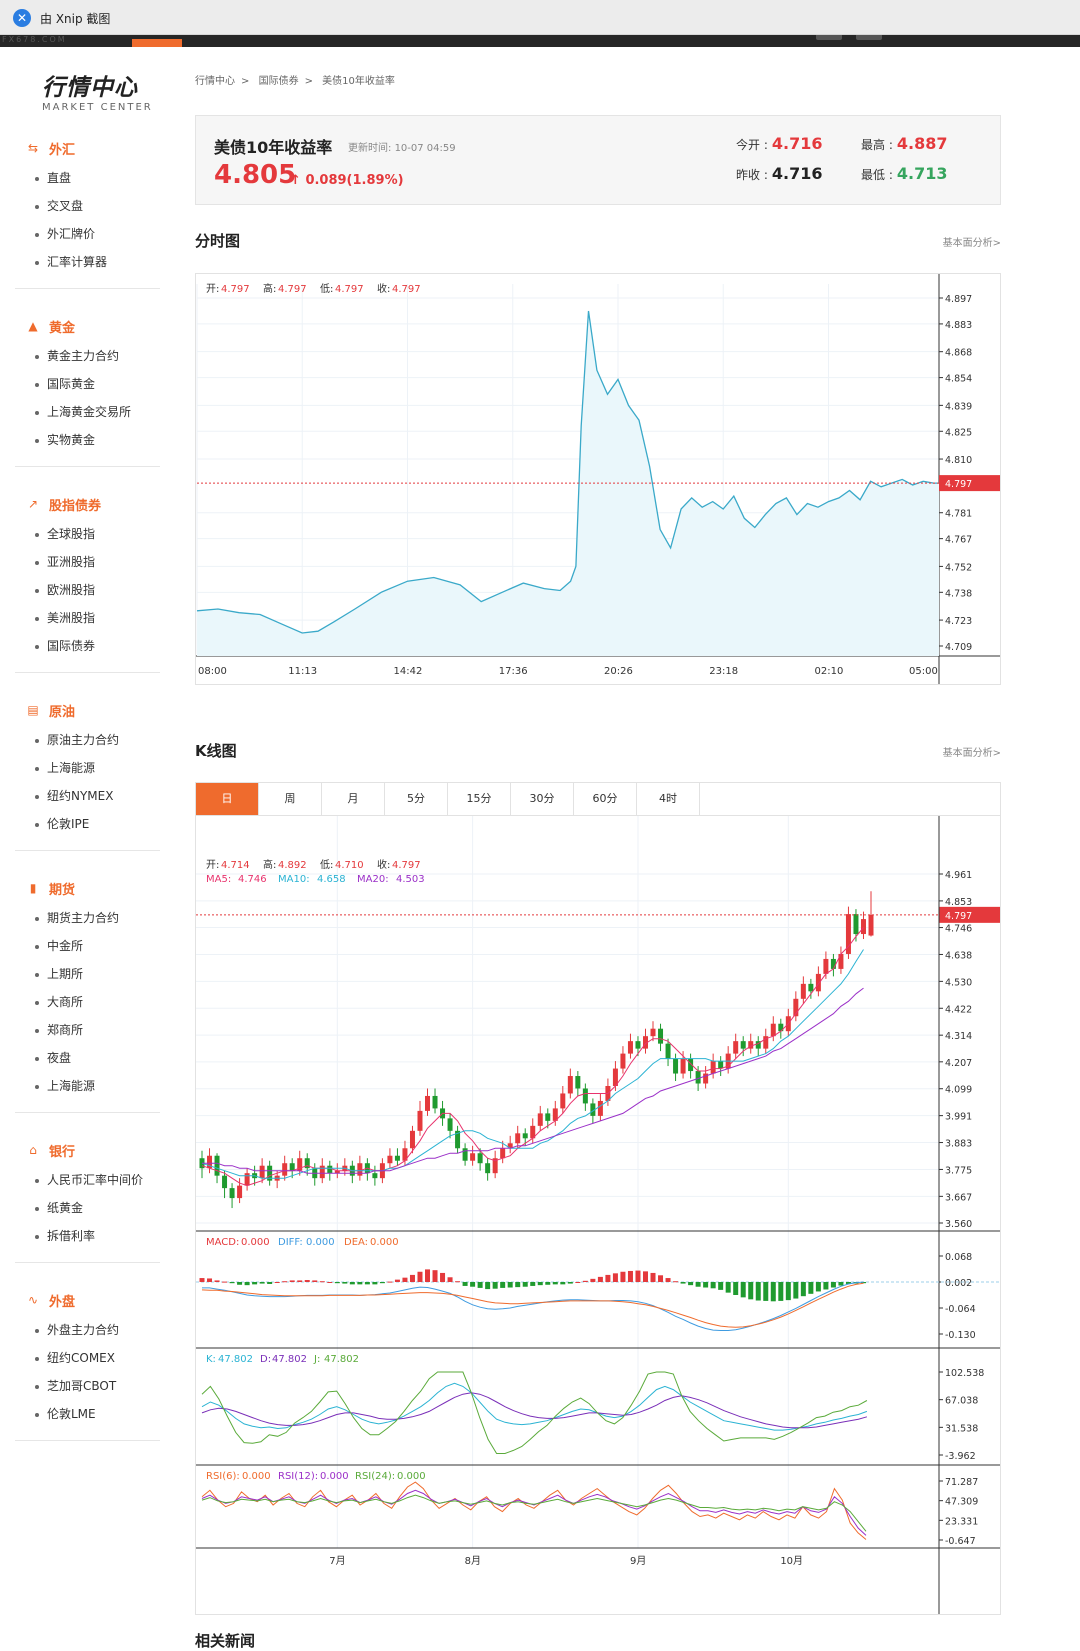 The height and width of the screenshot is (1651, 1080). What do you see at coordinates (87, 710) in the screenshot?
I see `sidebar-section-header: ▤ 原油` at bounding box center [87, 710].